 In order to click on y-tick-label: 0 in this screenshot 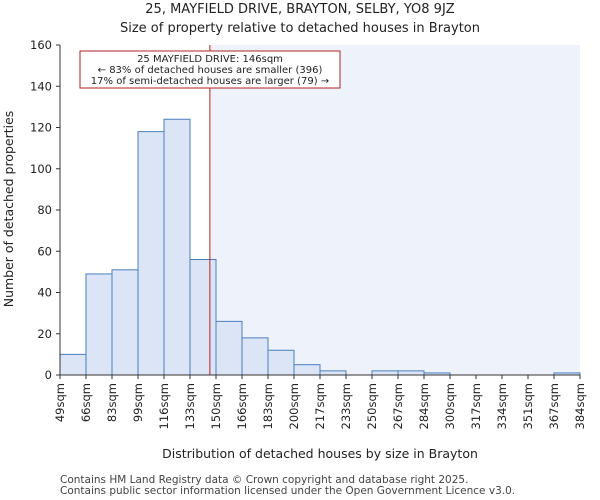, I will do `click(48, 375)`.